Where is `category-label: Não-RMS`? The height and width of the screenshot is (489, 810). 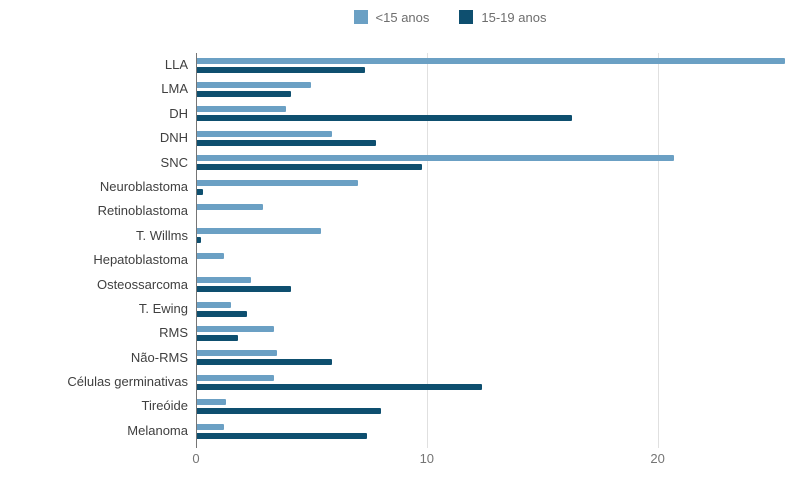
category-label: Não-RMS is located at coordinates (159, 357).